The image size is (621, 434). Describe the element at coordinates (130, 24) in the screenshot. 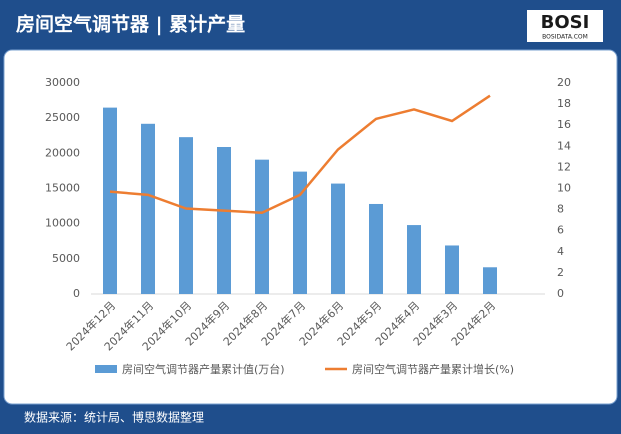

I see `header-title: 房间空气调节器 | 累计产量` at that location.